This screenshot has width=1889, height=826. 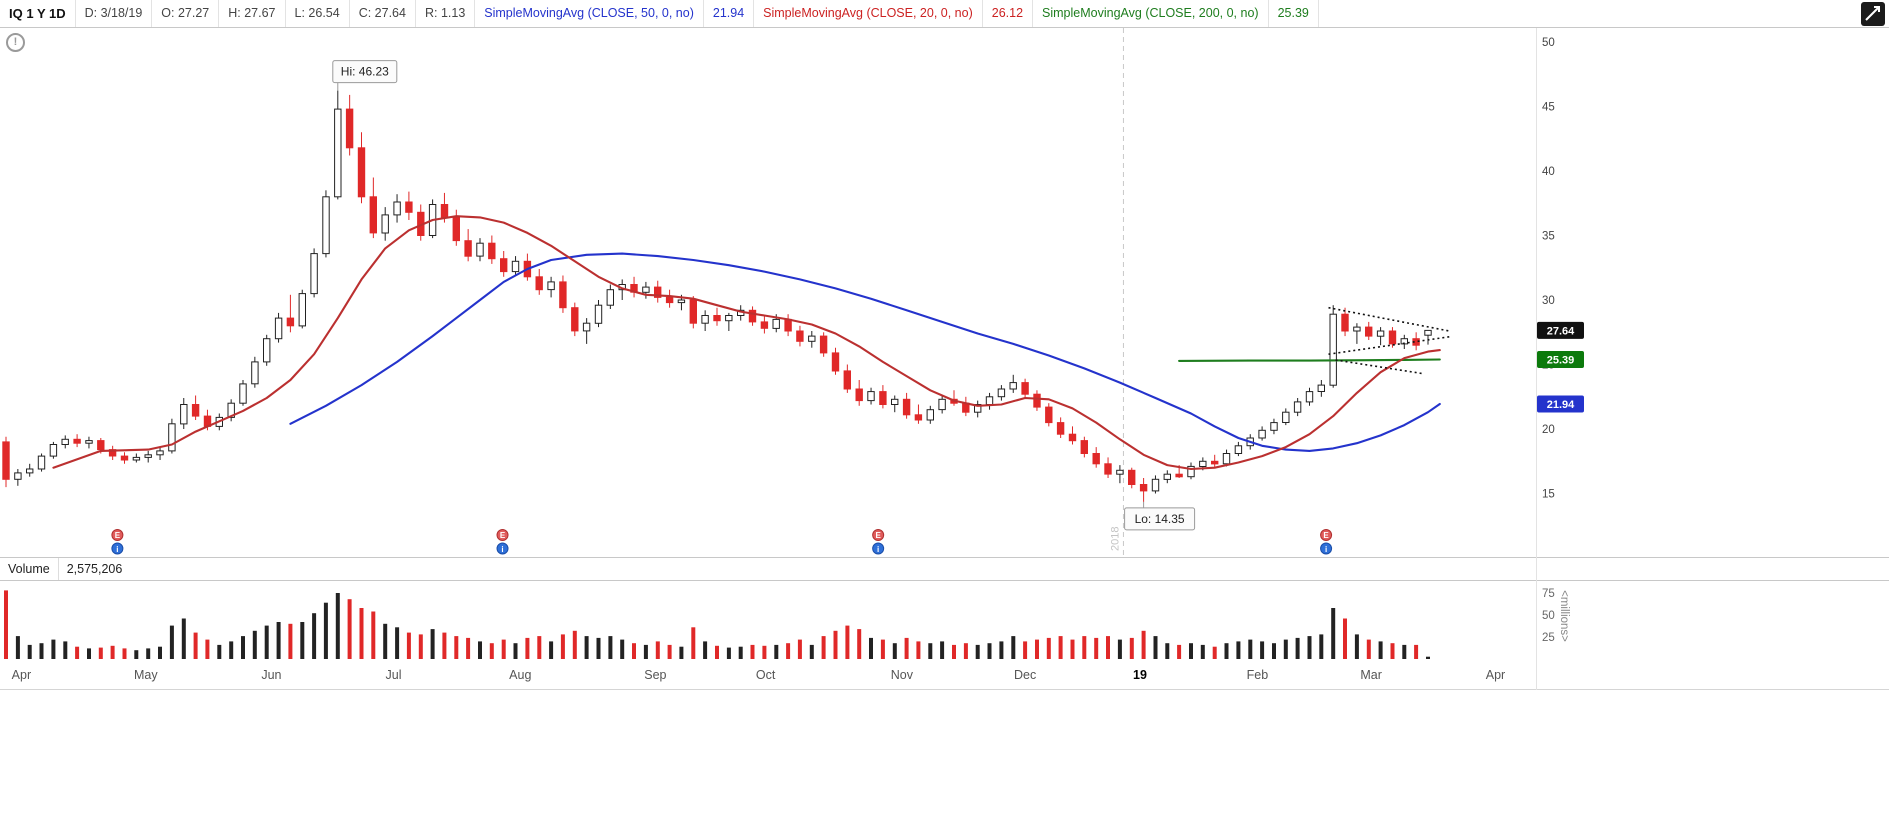 What do you see at coordinates (1536, 359) in the screenshot?
I see `axis-separator-line` at bounding box center [1536, 359].